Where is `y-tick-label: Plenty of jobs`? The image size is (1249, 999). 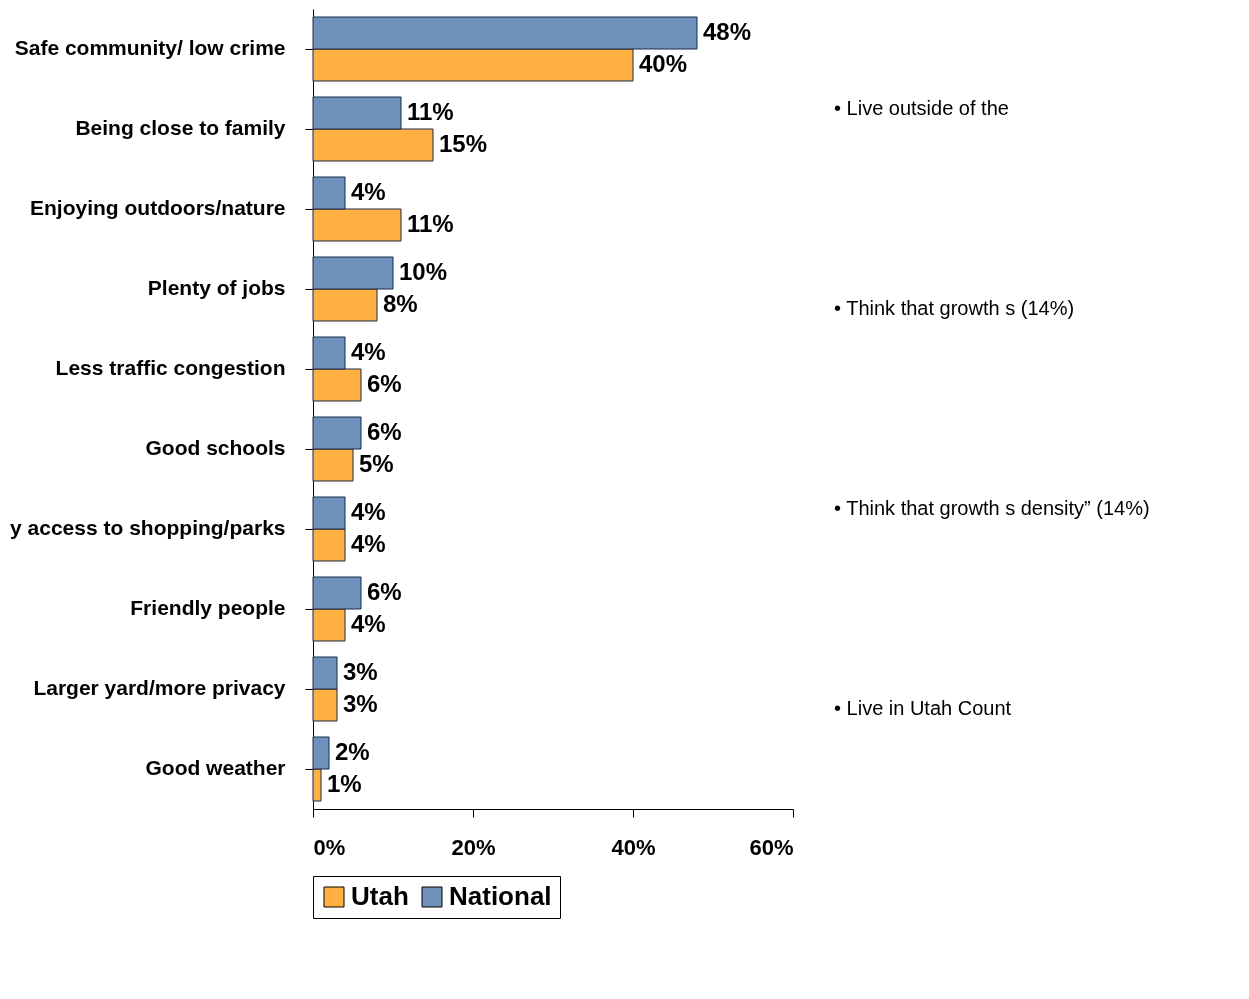
y-tick-label: Plenty of jobs is located at coordinates (216, 287).